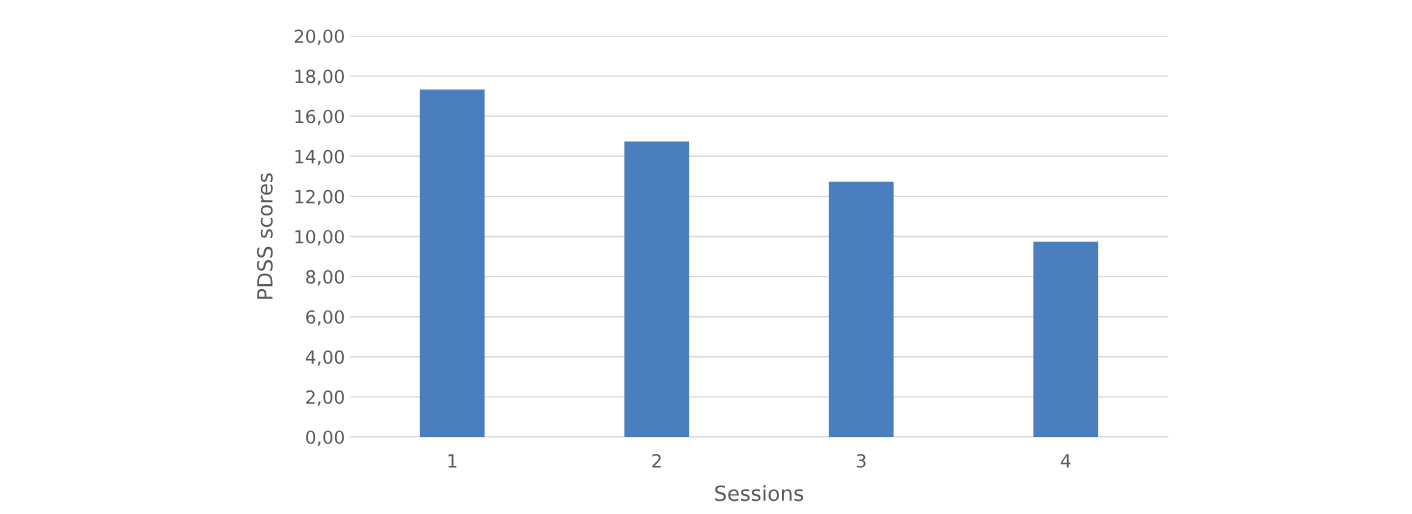  What do you see at coordinates (264, 236) in the screenshot?
I see `y-axis-title: PDSS scores` at bounding box center [264, 236].